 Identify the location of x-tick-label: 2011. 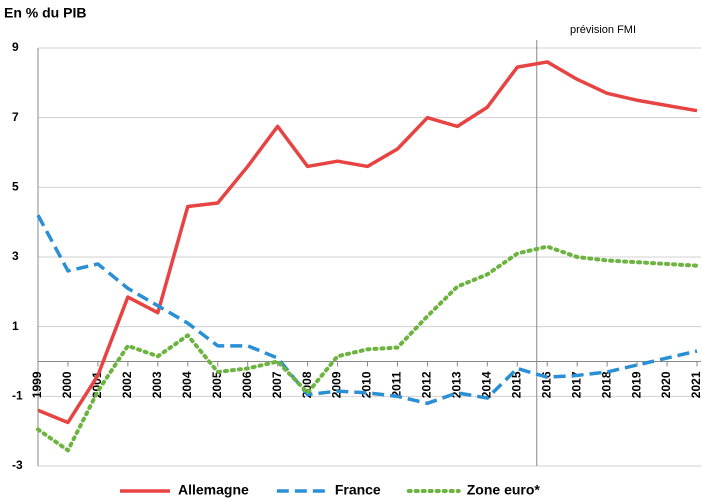
(397, 384).